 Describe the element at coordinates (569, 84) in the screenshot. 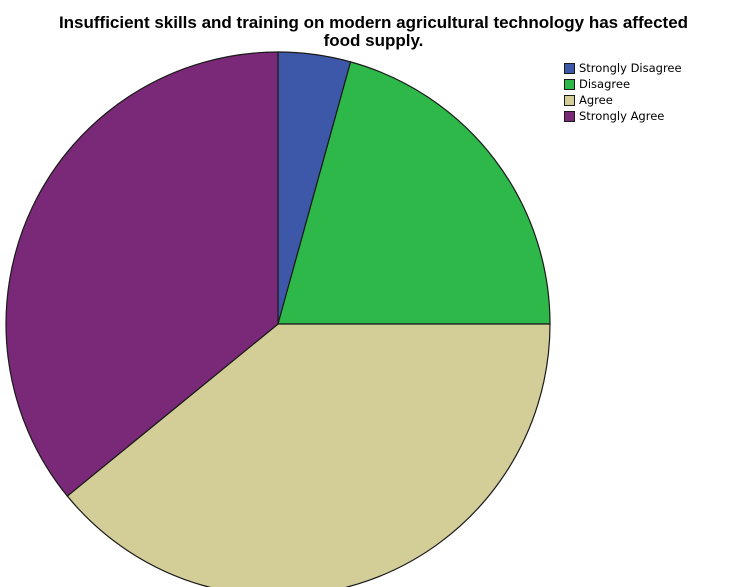

I see `legend-swatch-disagree` at that location.